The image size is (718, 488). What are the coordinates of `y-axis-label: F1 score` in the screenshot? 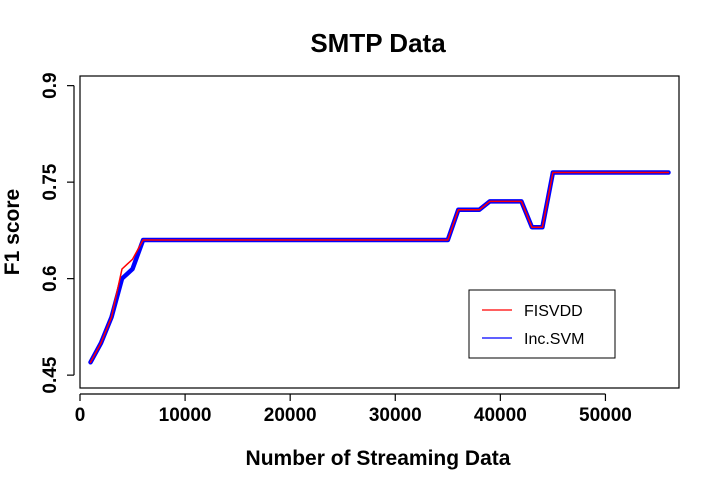 It's located at (12, 232).